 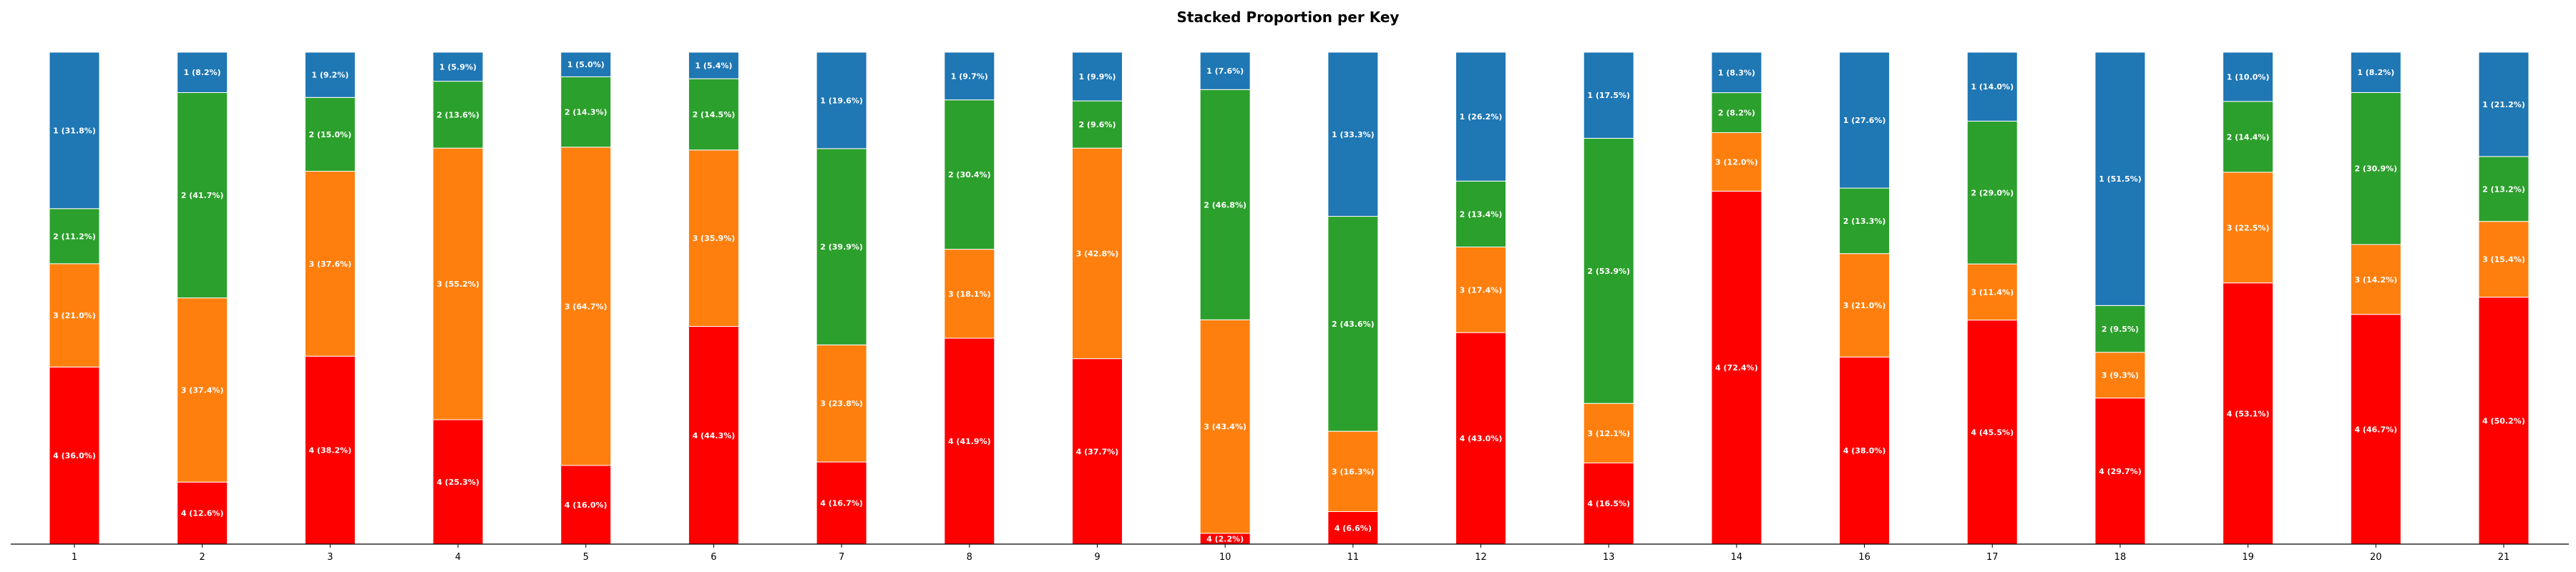 What do you see at coordinates (1737, 557) in the screenshot?
I see `x-tick-label-14: 14` at bounding box center [1737, 557].